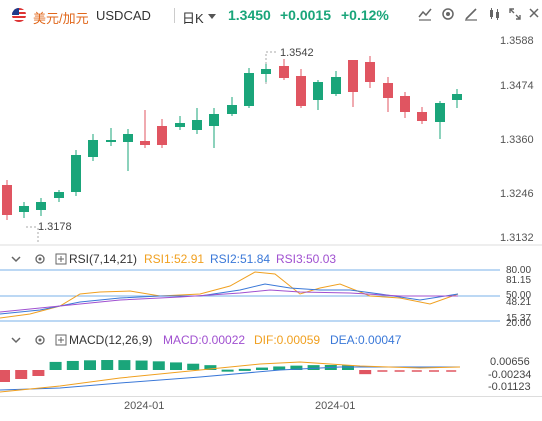 The image size is (542, 421). I want to click on rsi-axis-label: 20.00, so click(519, 323).